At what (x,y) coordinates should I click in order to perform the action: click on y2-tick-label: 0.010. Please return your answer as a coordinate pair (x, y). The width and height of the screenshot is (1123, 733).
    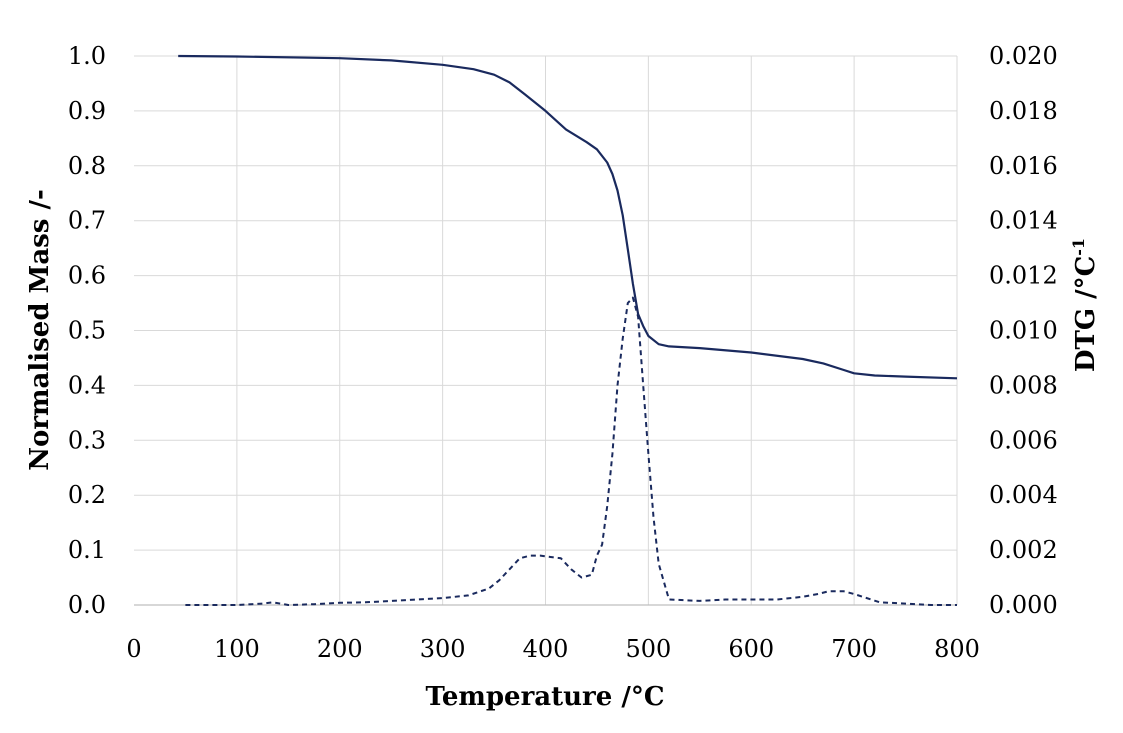
    Looking at the image, I should click on (1023, 331).